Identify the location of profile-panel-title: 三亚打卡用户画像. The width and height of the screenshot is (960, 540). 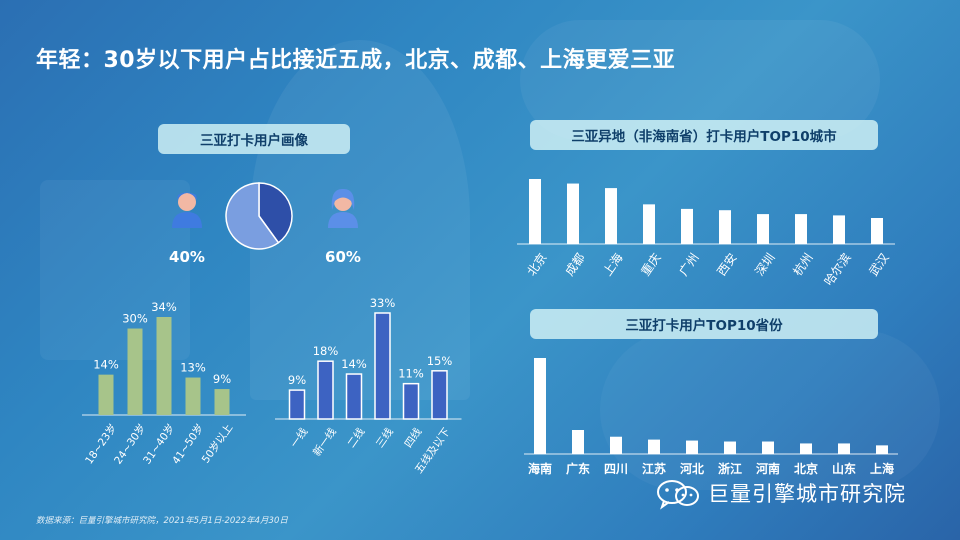
(254, 139).